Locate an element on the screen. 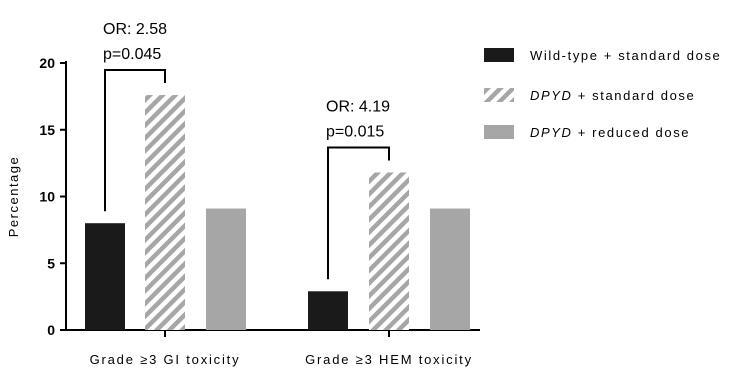 The height and width of the screenshot is (373, 749). p-value-label: p=0.045 is located at coordinates (132, 54).